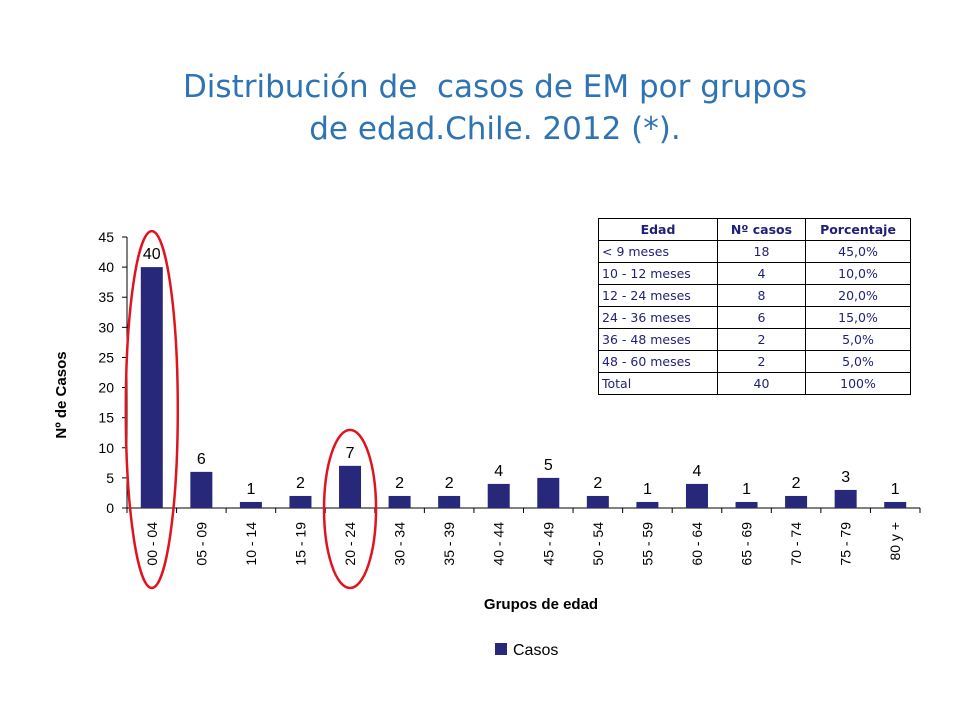 This screenshot has width=960, height=720. I want to click on x-tick-label: 00 - 04, so click(152, 544).